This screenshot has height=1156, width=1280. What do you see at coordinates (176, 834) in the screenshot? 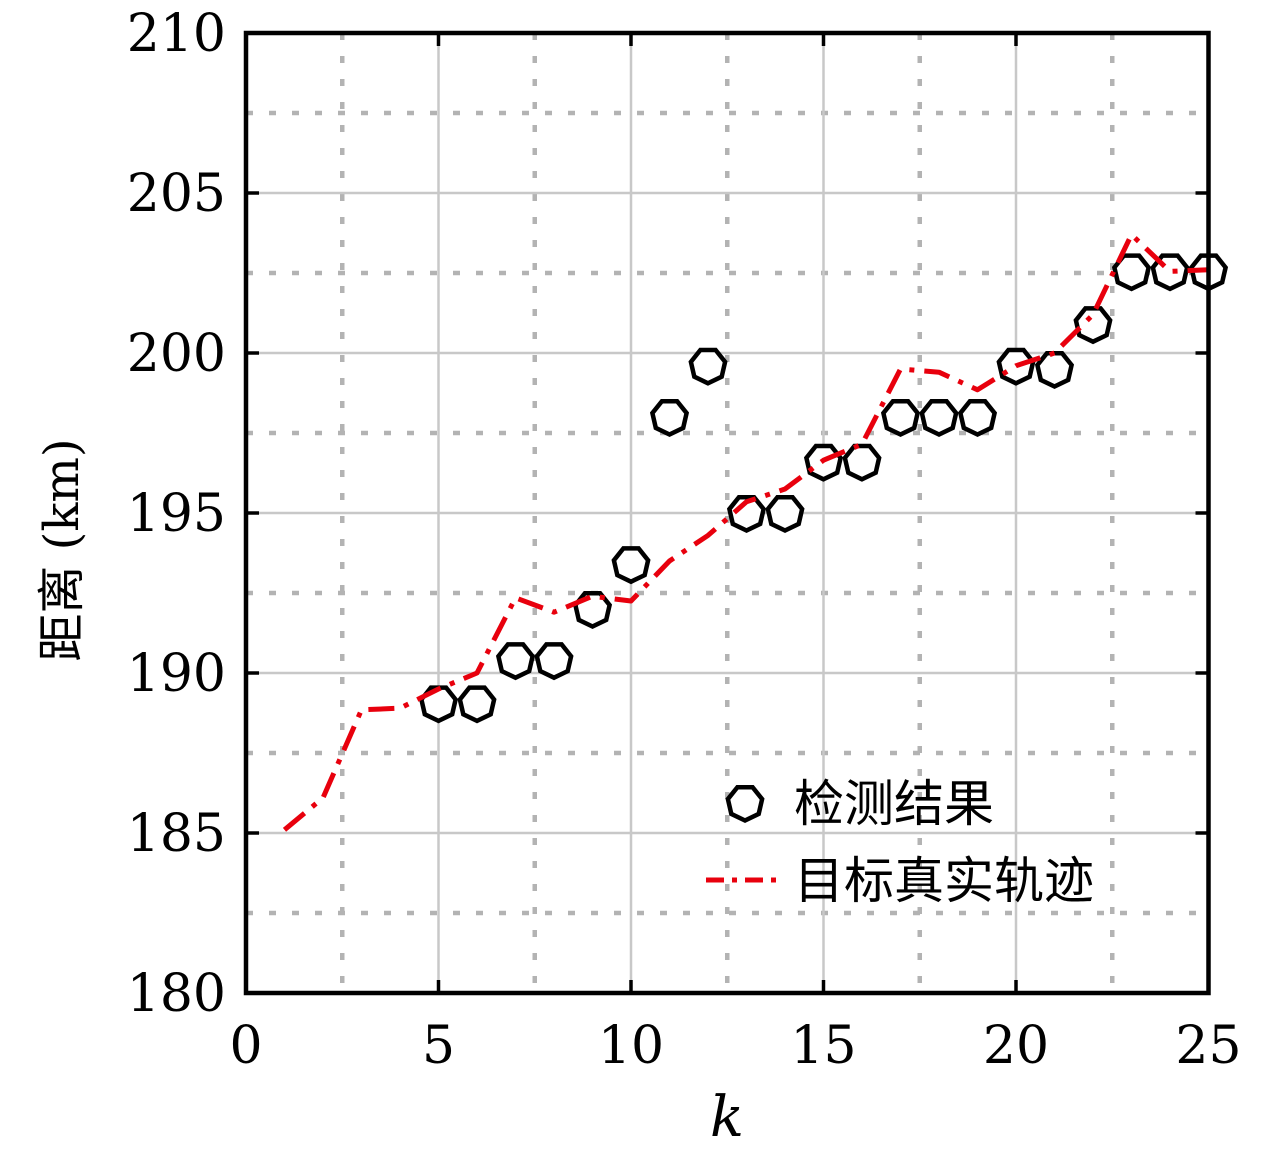
I see `y-tick-label: 185` at bounding box center [176, 834].